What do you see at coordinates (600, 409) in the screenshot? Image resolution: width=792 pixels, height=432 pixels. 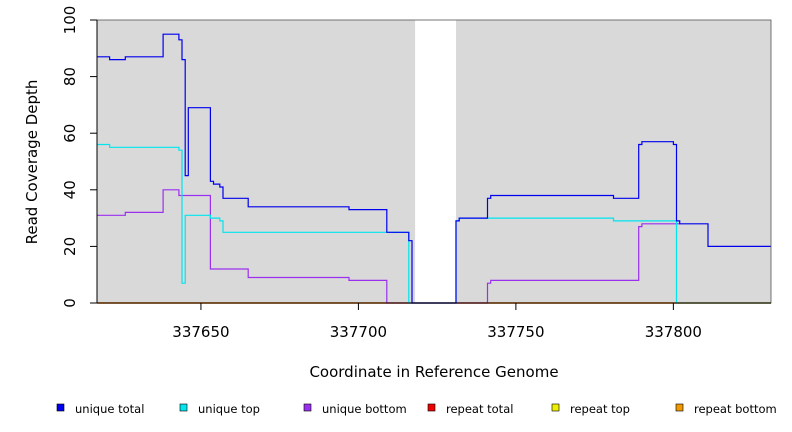 I see `legend-label: repeat top` at bounding box center [600, 409].